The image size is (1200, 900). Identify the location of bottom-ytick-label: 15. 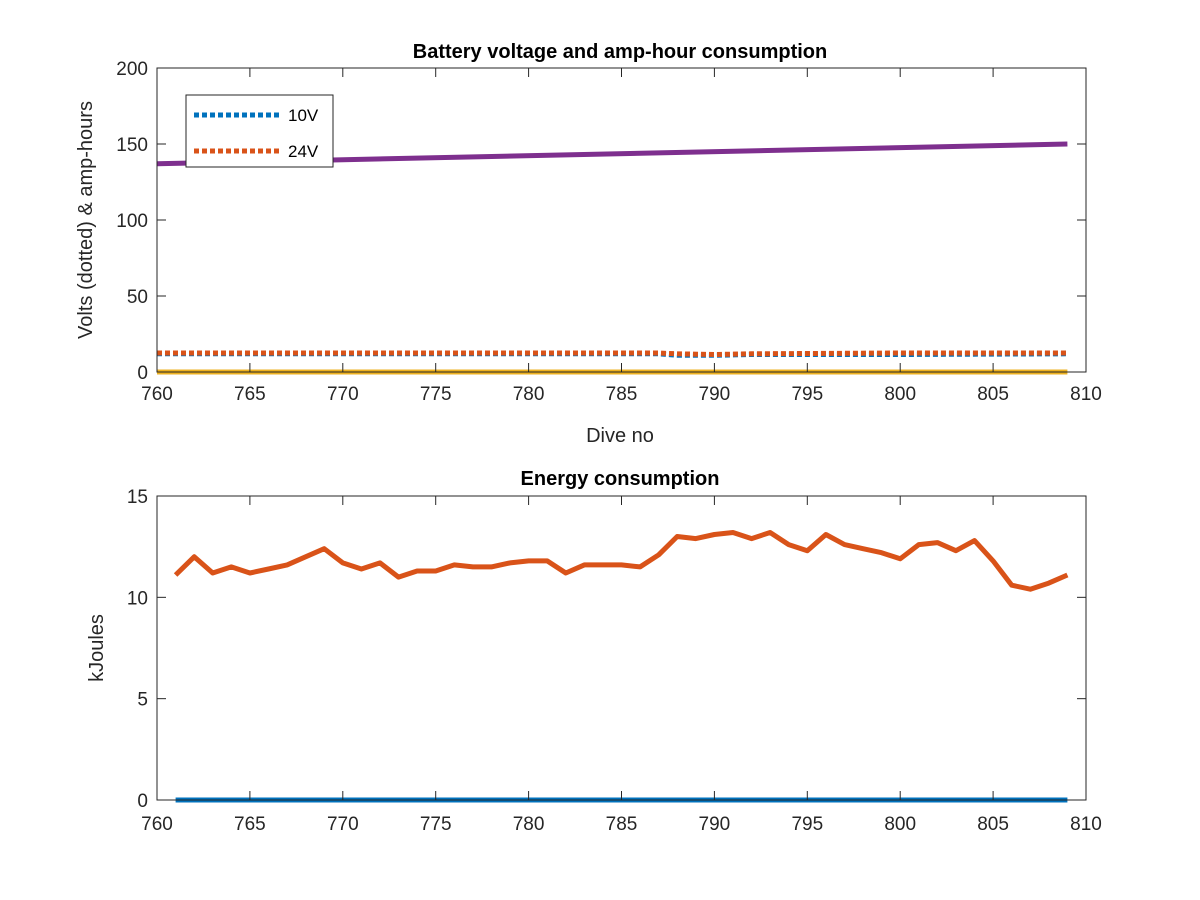
(137, 497).